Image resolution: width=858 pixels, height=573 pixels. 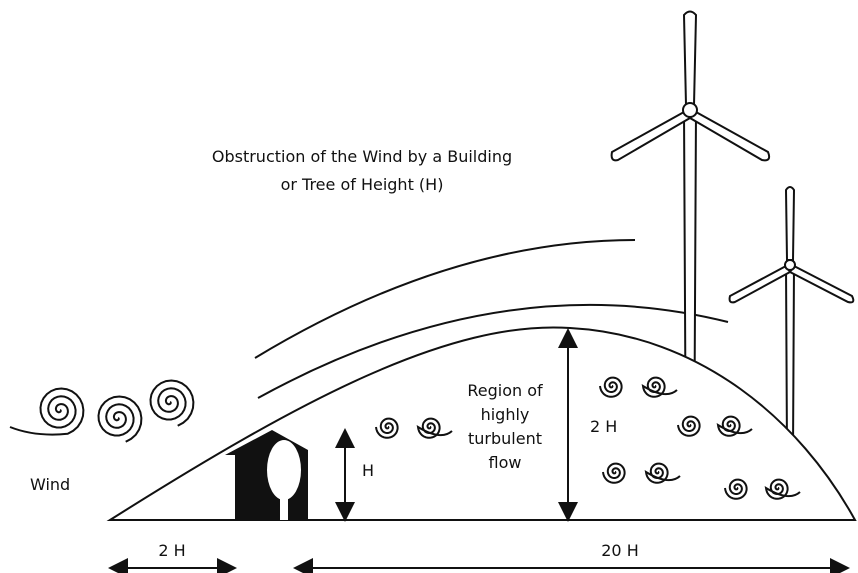 What do you see at coordinates (505, 438) in the screenshot?
I see `region-label: turbulent` at bounding box center [505, 438].